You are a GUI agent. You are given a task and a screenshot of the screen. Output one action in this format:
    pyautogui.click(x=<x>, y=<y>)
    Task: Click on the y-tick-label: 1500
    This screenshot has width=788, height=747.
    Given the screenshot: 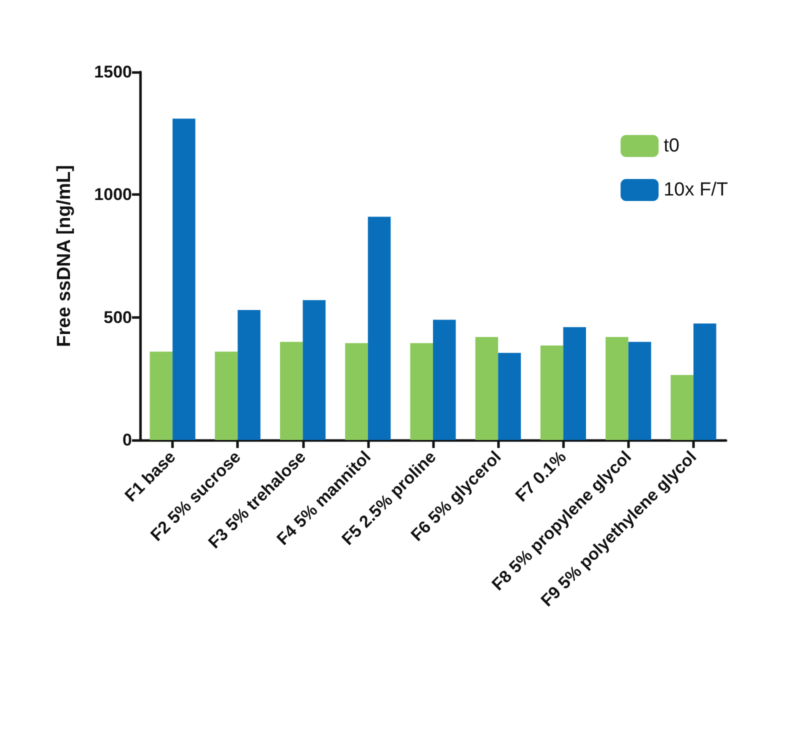 What is the action you would take?
    pyautogui.click(x=113, y=72)
    